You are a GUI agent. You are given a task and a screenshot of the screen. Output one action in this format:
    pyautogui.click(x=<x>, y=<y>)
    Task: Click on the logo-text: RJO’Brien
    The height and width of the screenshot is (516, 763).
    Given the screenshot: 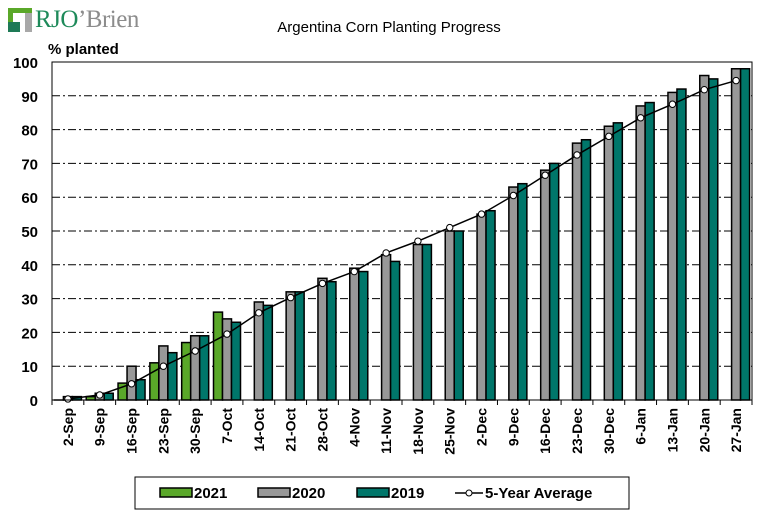 What is the action you would take?
    pyautogui.click(x=87, y=20)
    